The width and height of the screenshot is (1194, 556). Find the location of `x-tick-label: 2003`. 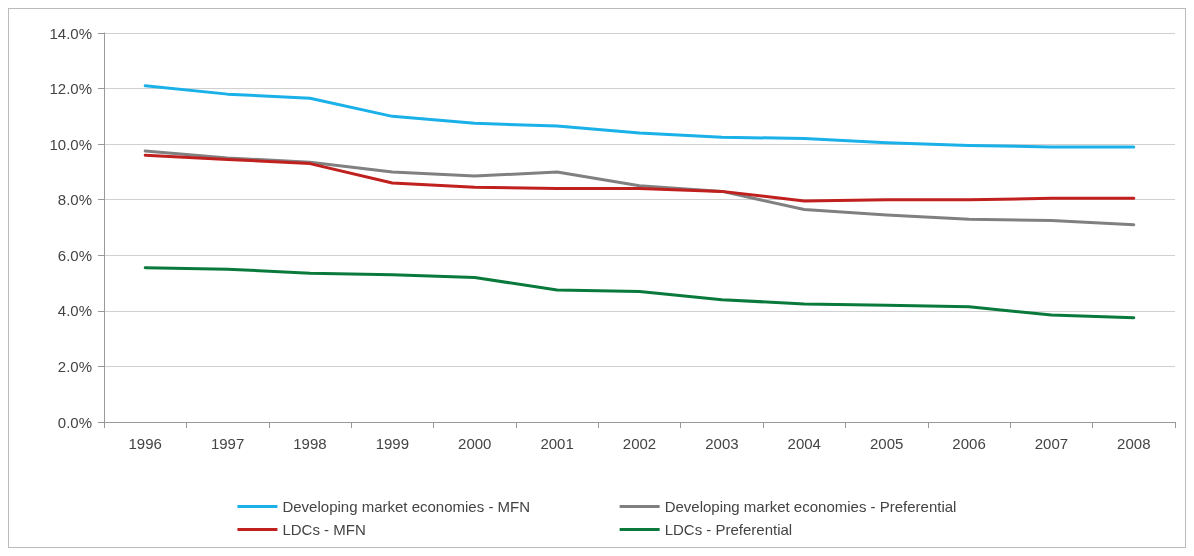

x-tick-label: 2003 is located at coordinates (722, 443).